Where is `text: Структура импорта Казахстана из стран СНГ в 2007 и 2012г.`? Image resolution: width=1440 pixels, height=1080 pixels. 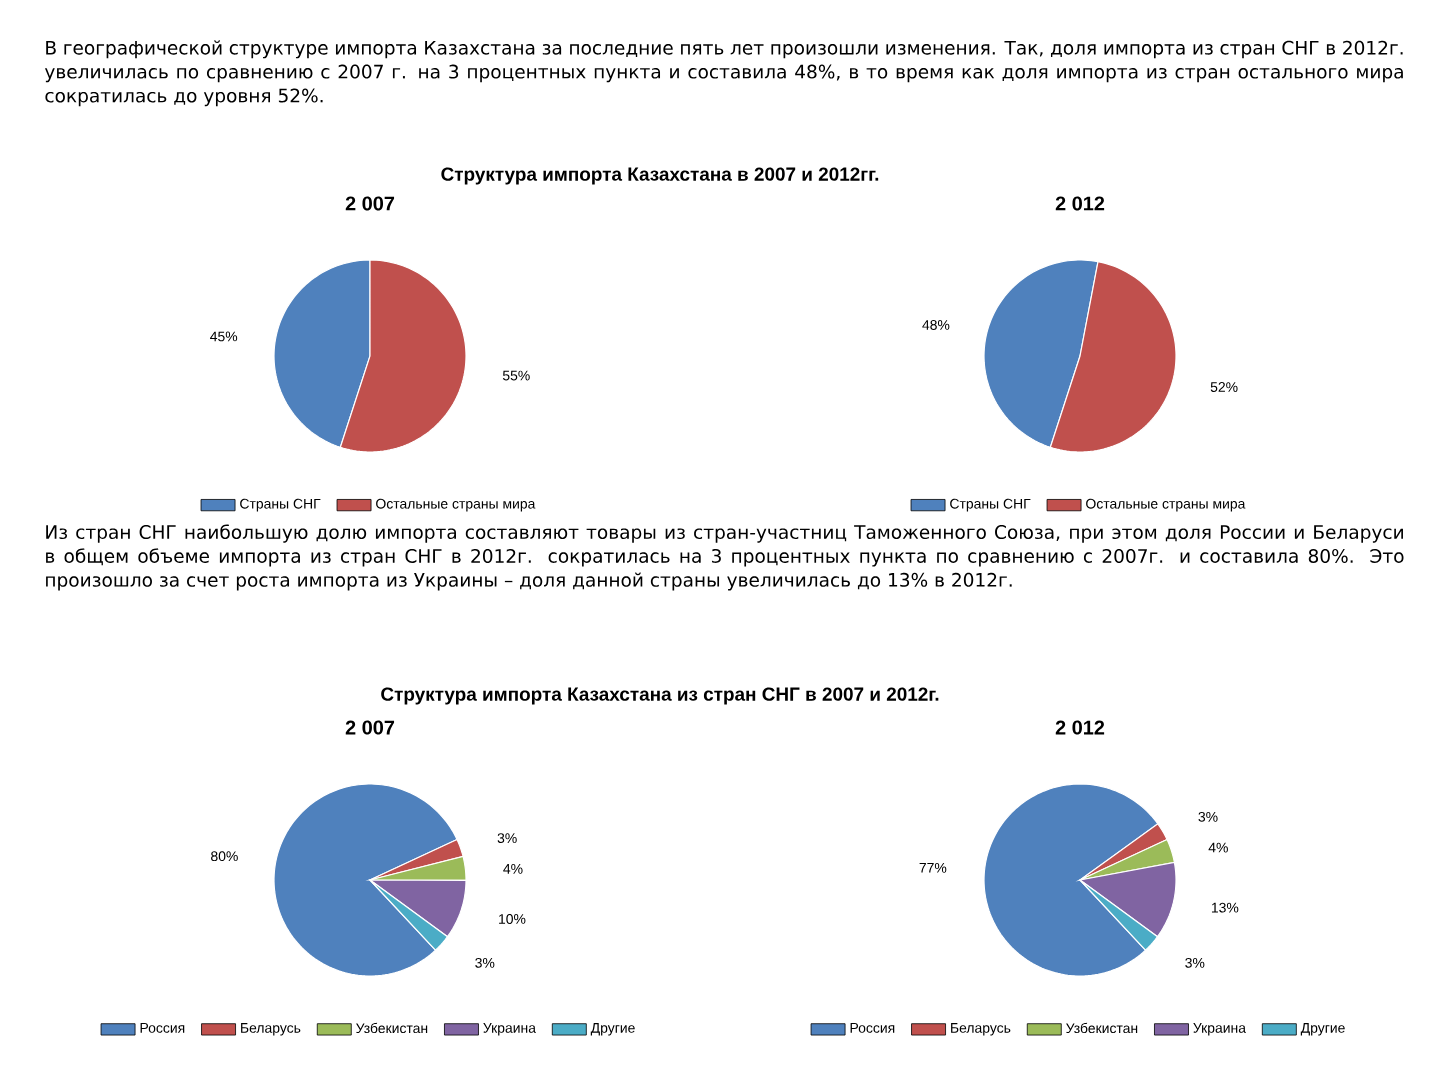
text: Структура импорта Казахстана из стран СНГ в 2007 и 2012г. is located at coordinates (660, 696).